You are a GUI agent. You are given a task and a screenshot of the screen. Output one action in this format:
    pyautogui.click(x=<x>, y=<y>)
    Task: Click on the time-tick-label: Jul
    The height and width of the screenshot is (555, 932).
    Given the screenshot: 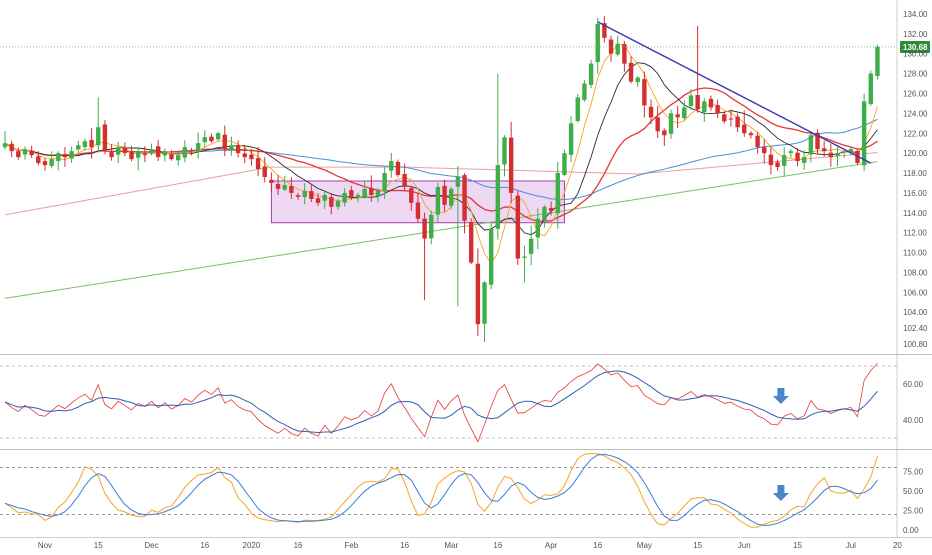 What is the action you would take?
    pyautogui.click(x=851, y=545)
    